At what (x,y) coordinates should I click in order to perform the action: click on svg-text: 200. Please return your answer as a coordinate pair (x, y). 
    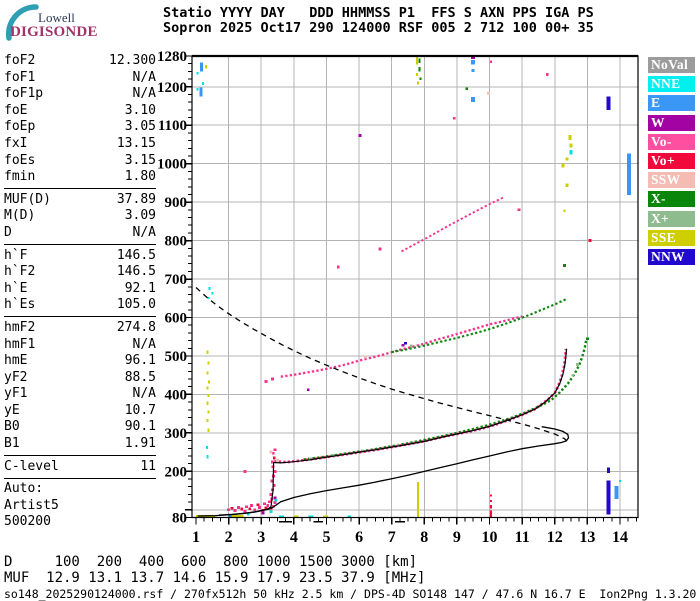
    Looking at the image, I should click on (176, 472).